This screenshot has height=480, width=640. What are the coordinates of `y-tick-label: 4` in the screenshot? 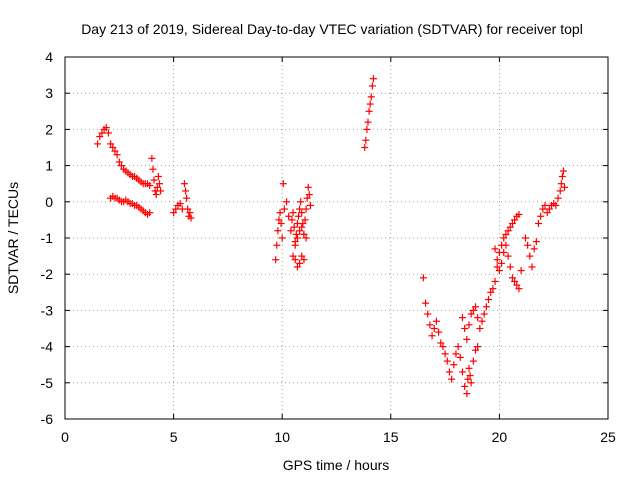 It's located at (49, 57).